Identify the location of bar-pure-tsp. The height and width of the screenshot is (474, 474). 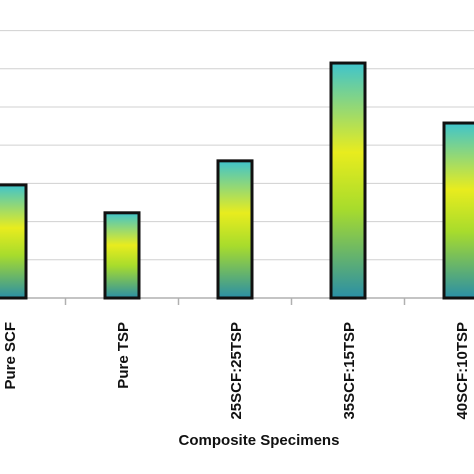
(122, 255).